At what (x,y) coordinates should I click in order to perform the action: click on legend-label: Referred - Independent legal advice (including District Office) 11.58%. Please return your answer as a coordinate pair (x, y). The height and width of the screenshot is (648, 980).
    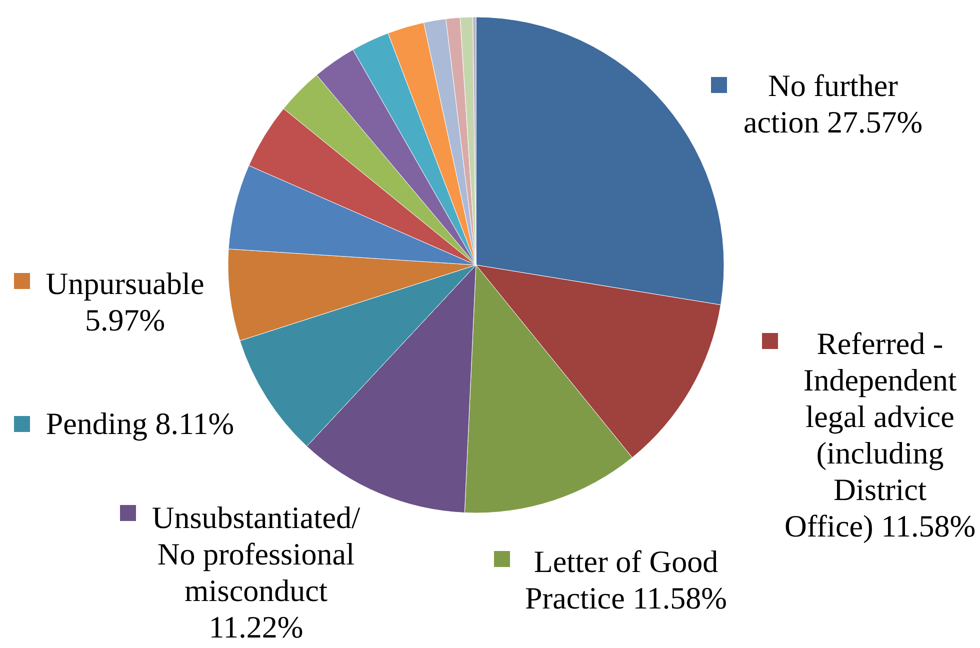
    Looking at the image, I should click on (880, 435).